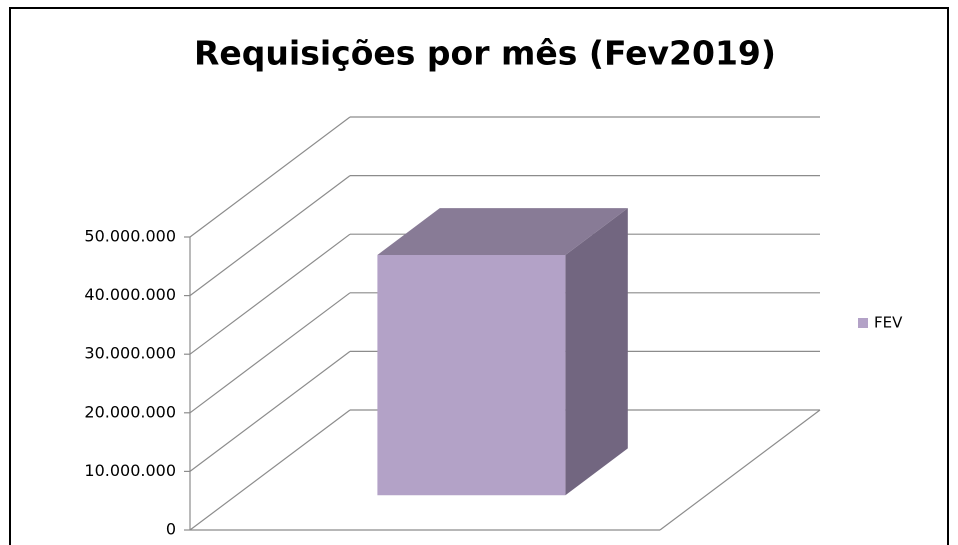 The height and width of the screenshot is (545, 958). What do you see at coordinates (130, 411) in the screenshot?
I see `y-tick-label: 20.000.000` at bounding box center [130, 411].